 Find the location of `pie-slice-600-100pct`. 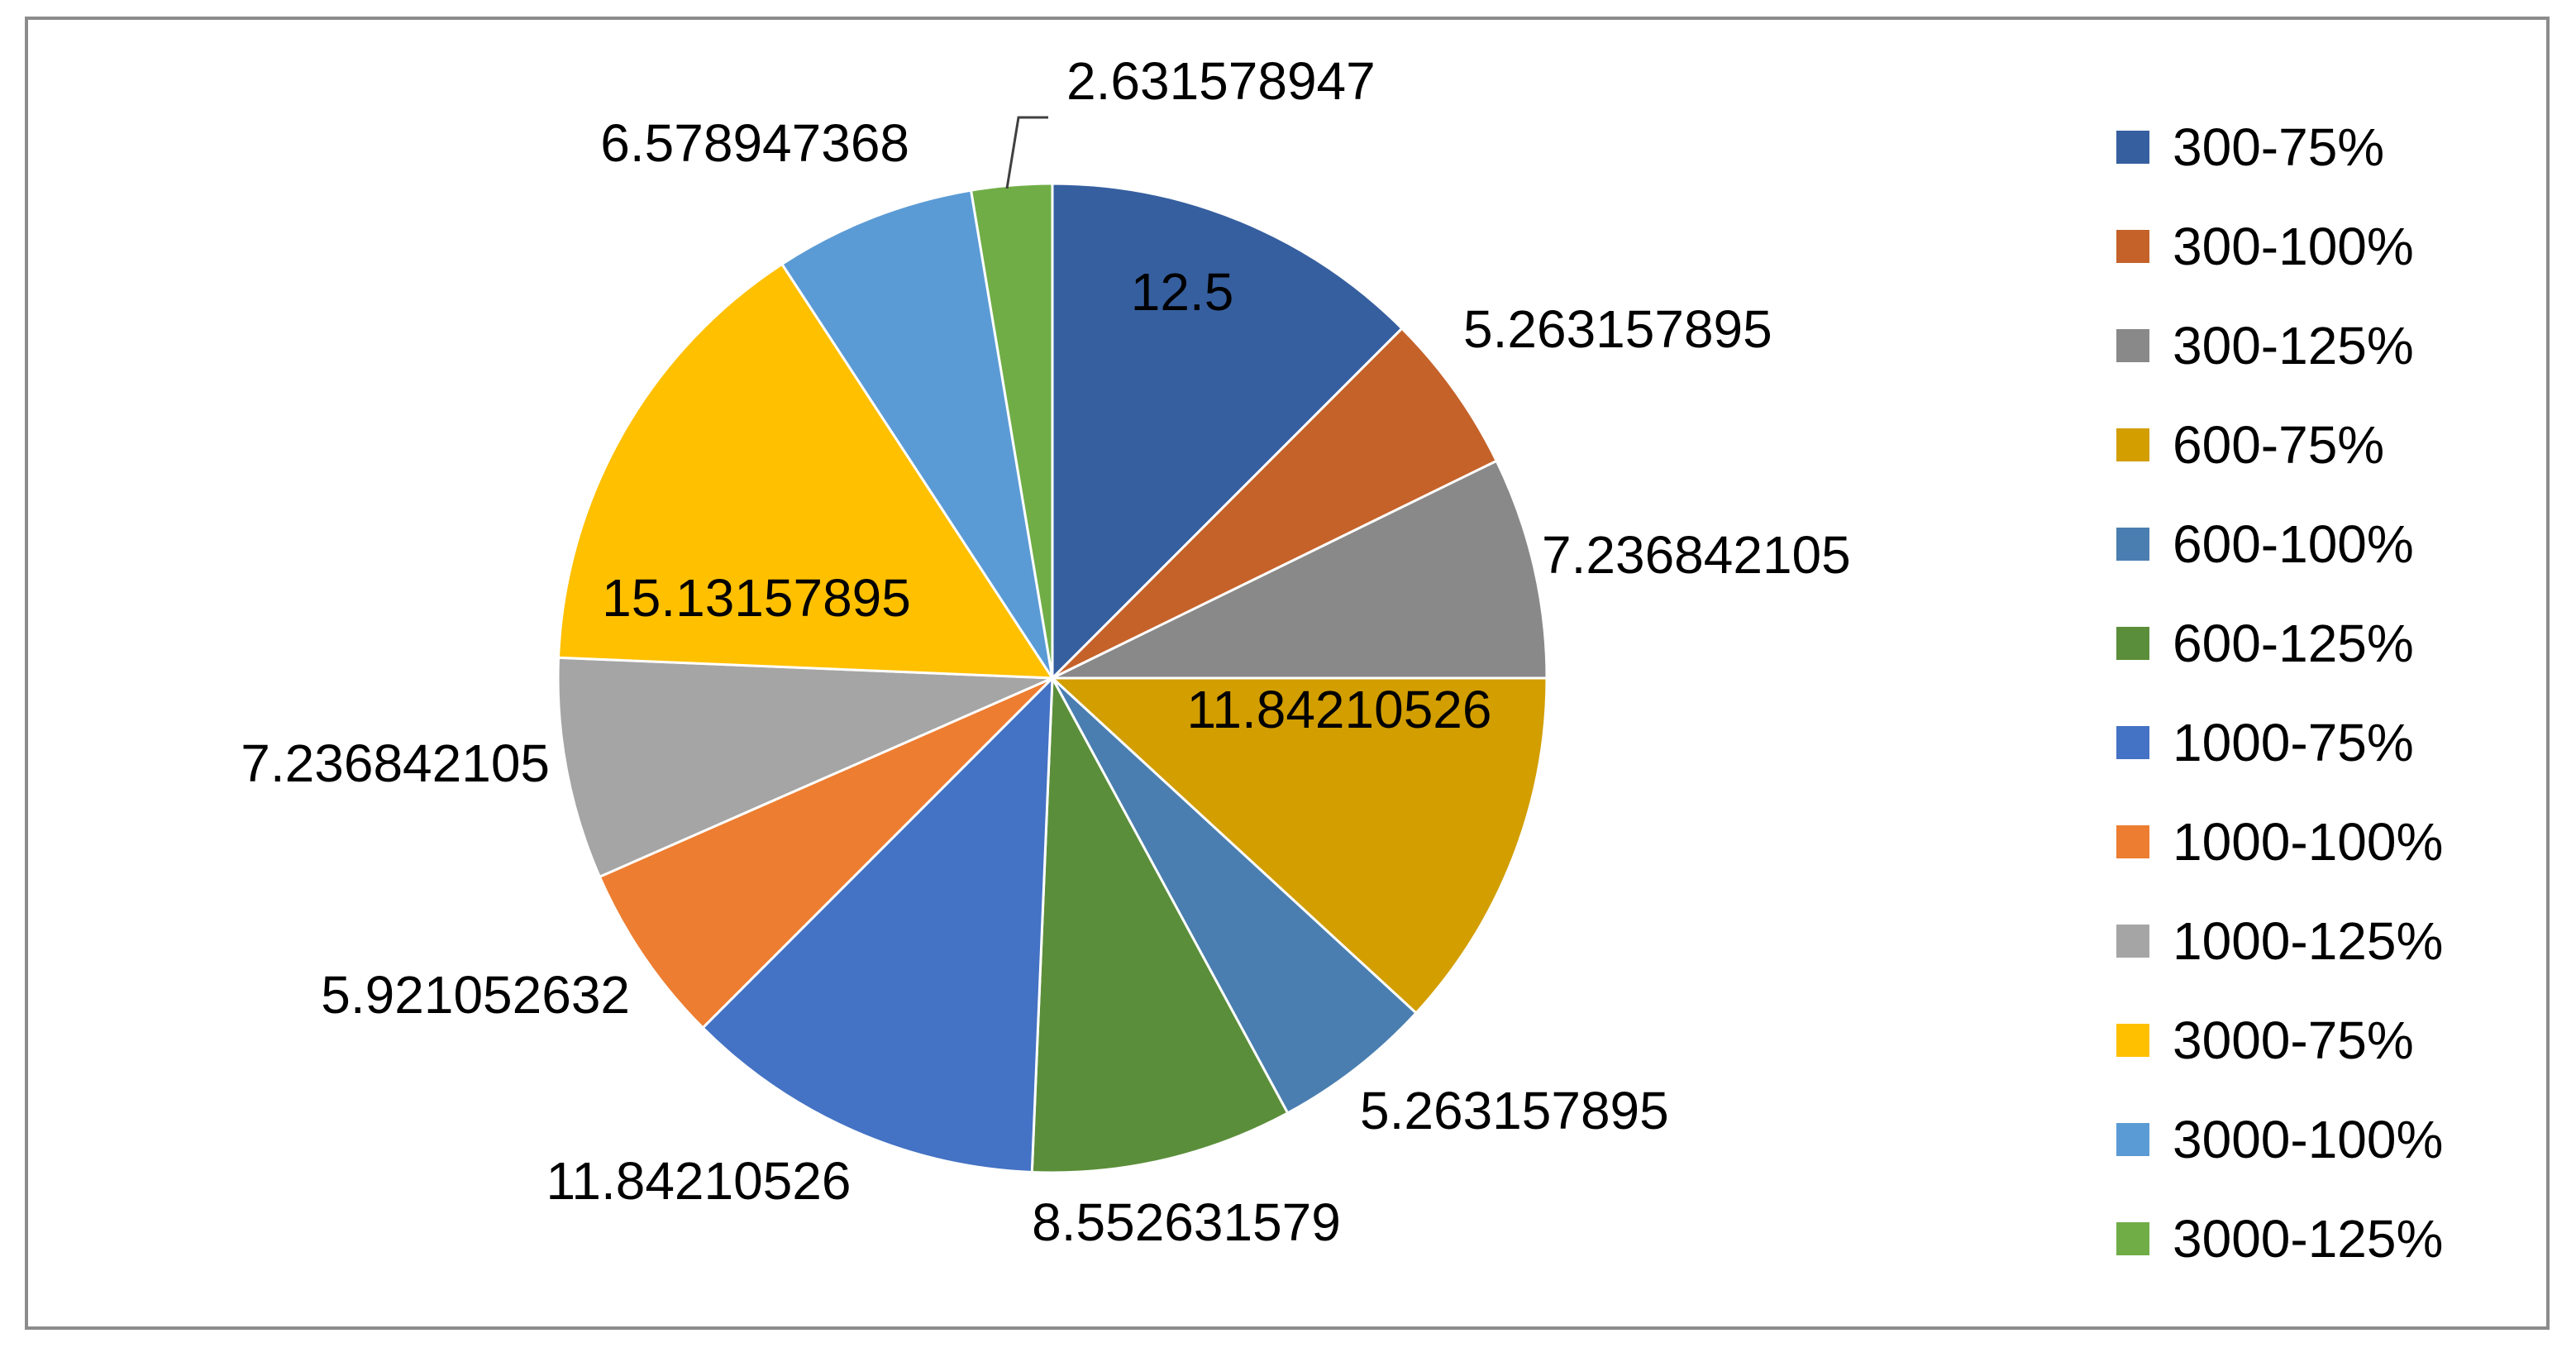

pie-slice-600-100pct is located at coordinates (1235, 895).